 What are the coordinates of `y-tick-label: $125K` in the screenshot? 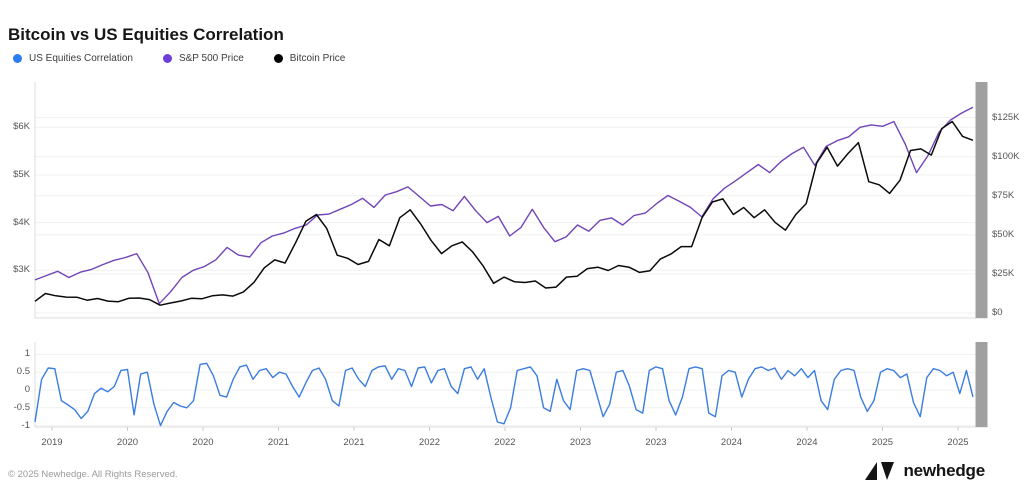 It's located at (1006, 117).